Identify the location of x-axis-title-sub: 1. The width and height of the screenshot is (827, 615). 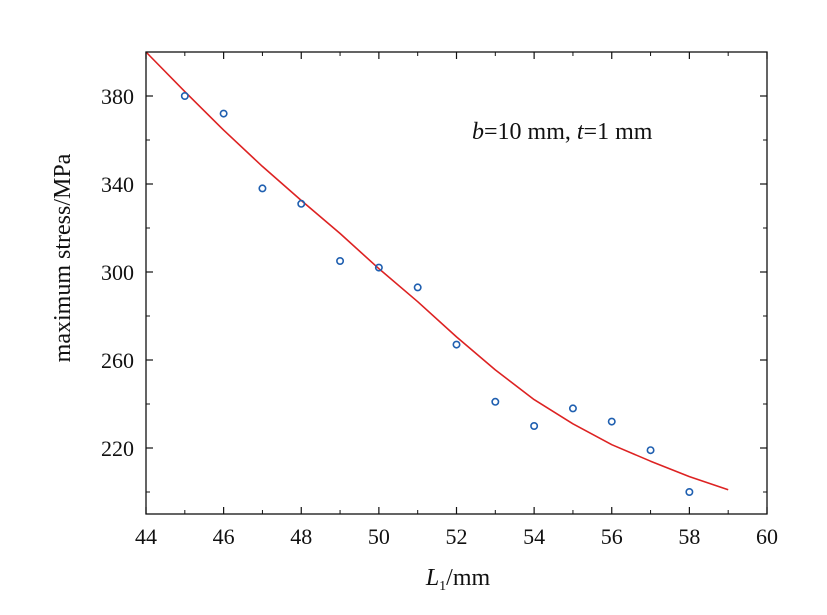
(442, 586).